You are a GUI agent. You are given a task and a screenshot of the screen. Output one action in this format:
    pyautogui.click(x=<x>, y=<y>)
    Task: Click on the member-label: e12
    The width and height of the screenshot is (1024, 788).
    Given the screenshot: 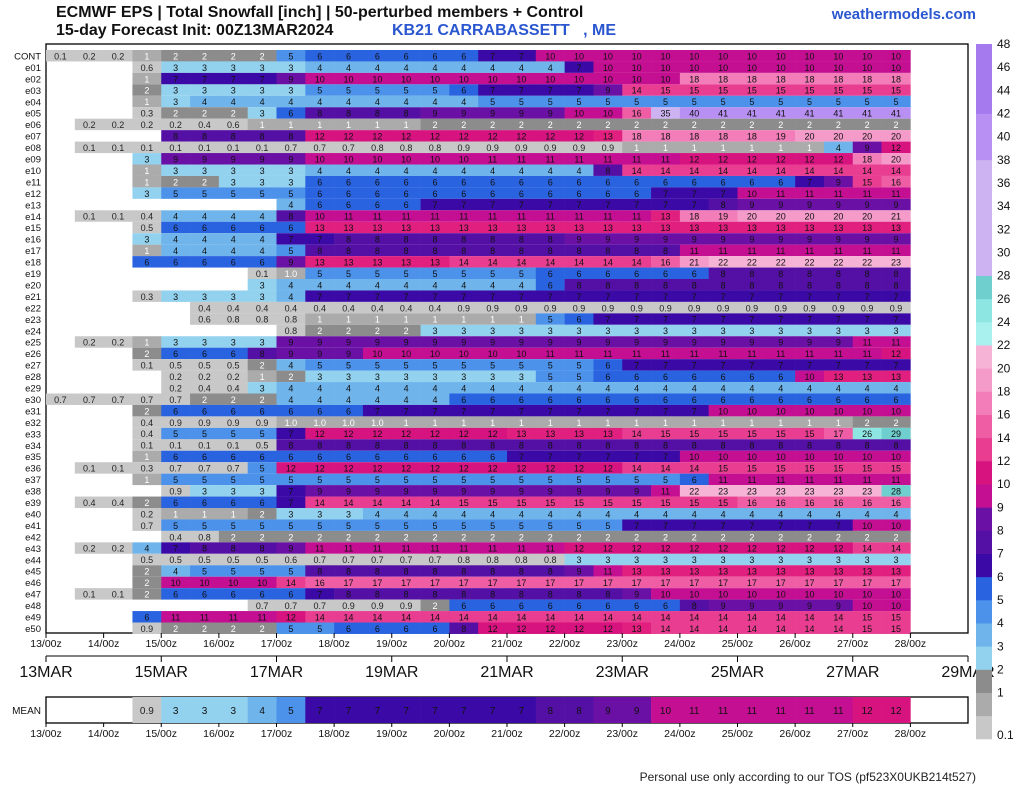 What is the action you would take?
    pyautogui.click(x=33, y=194)
    